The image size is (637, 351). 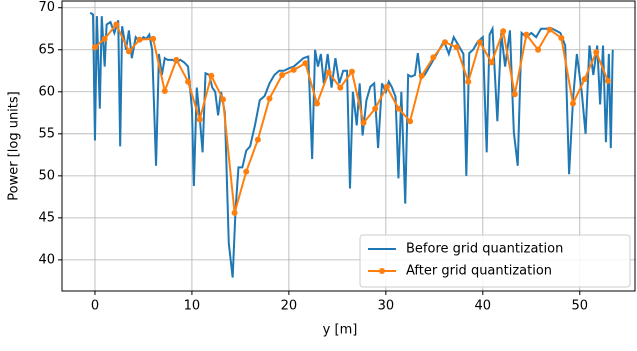 I want to click on y-tick-label: 60, so click(x=46, y=91).